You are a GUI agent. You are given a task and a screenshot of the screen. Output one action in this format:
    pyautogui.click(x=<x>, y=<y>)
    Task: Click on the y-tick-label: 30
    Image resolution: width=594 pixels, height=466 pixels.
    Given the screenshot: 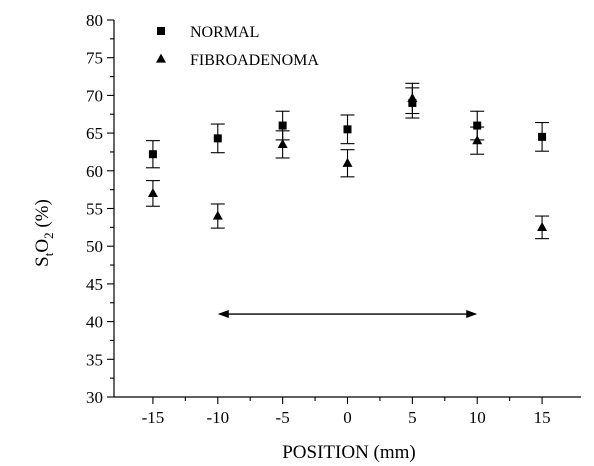 What is the action you would take?
    pyautogui.click(x=94, y=397)
    